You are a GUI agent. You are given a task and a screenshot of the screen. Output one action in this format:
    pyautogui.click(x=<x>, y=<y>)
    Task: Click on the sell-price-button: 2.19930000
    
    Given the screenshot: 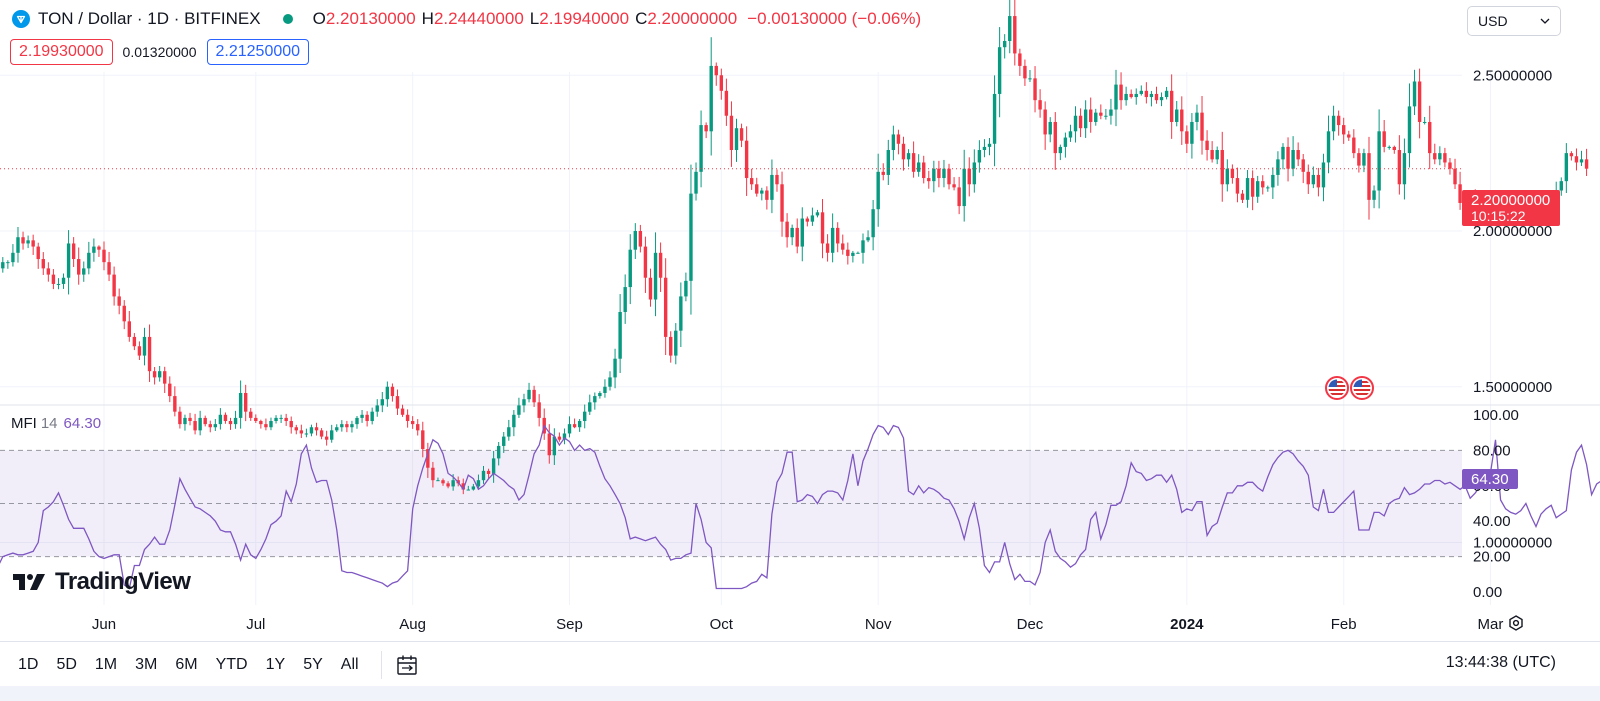 What is the action you would take?
    pyautogui.click(x=61, y=52)
    